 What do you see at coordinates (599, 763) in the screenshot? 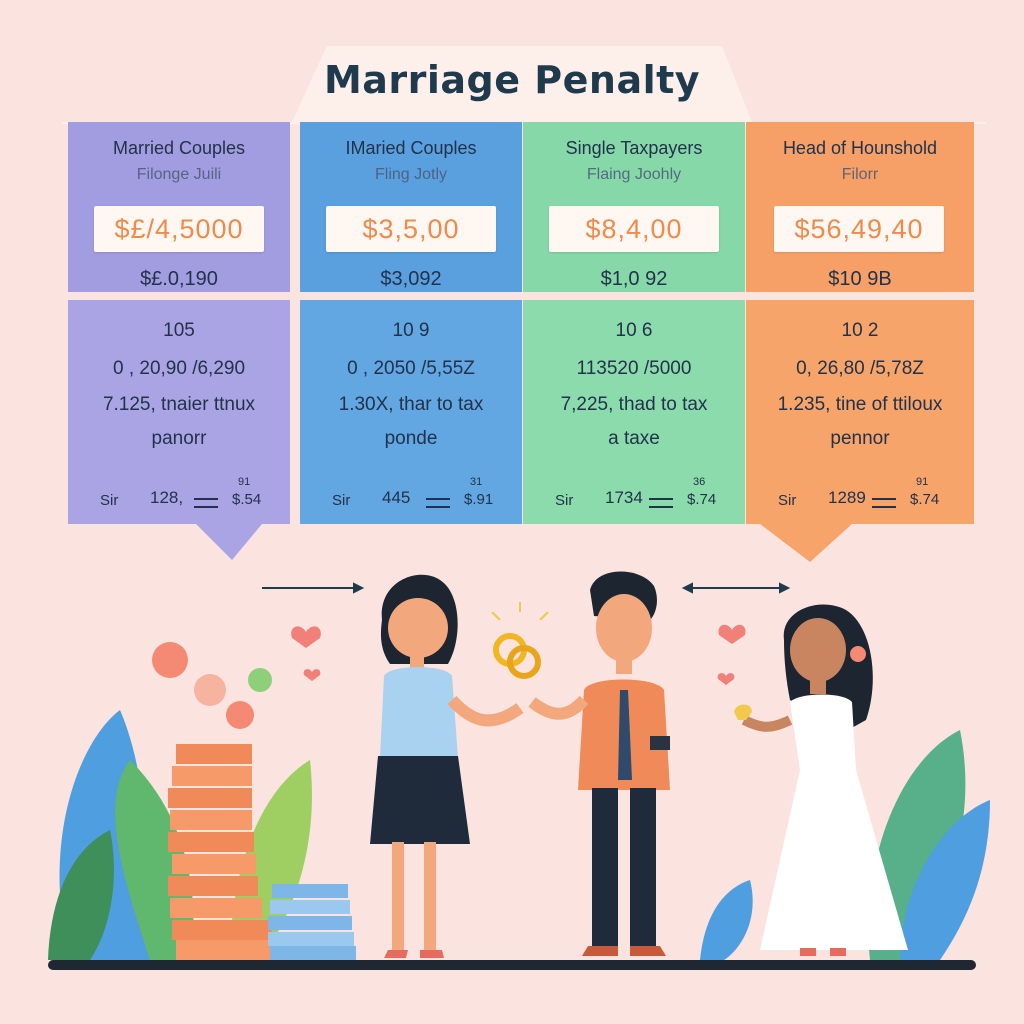
I see `man-figure` at bounding box center [599, 763].